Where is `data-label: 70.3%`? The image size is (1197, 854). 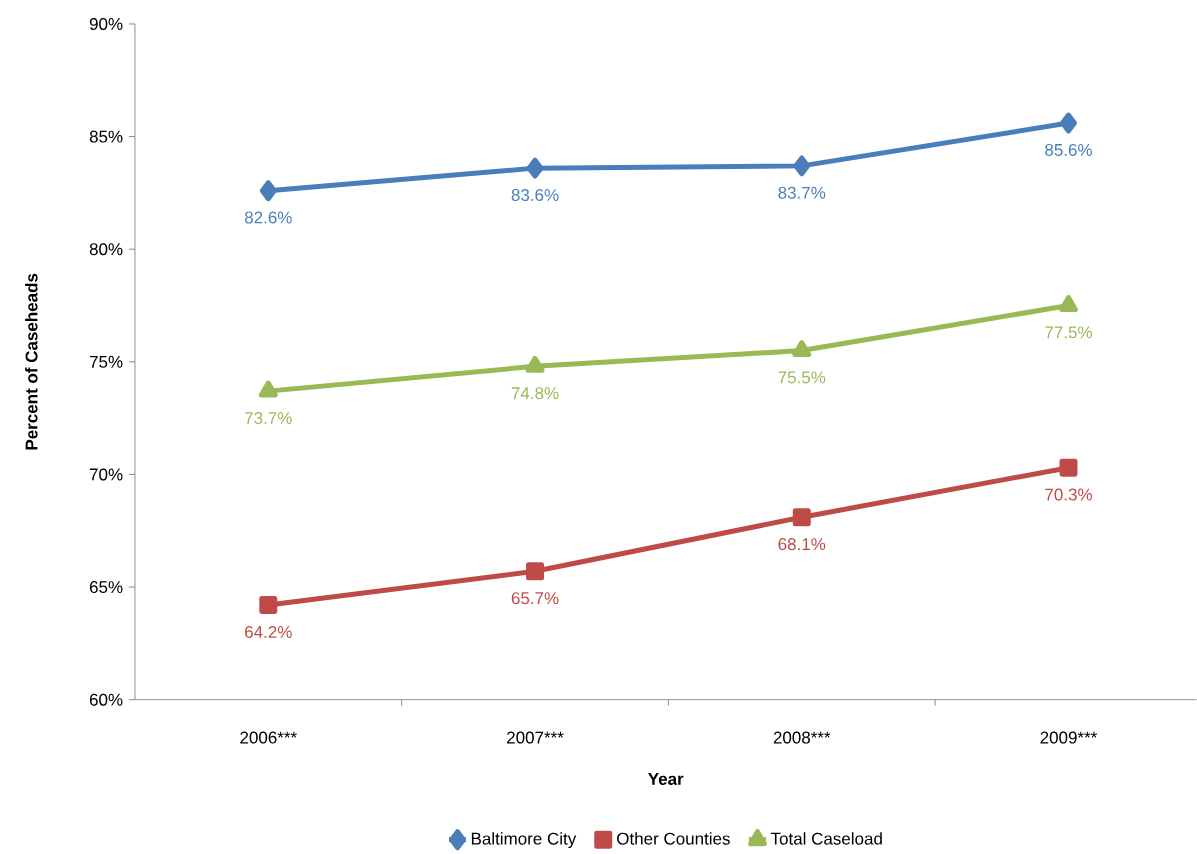
data-label: 70.3% is located at coordinates (1068, 494).